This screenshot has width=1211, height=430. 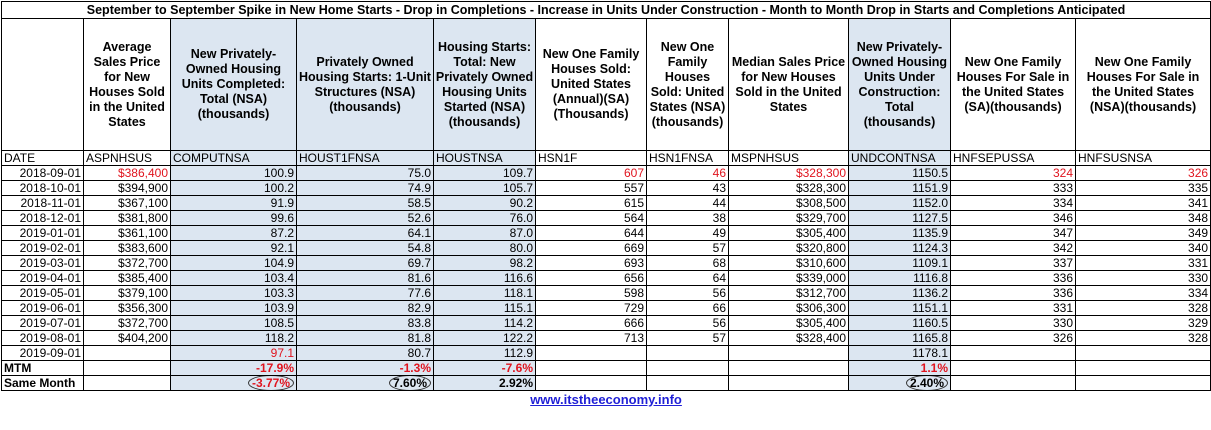 What do you see at coordinates (484, 368) in the screenshot?
I see `percent-change-cell: -7.6%` at bounding box center [484, 368].